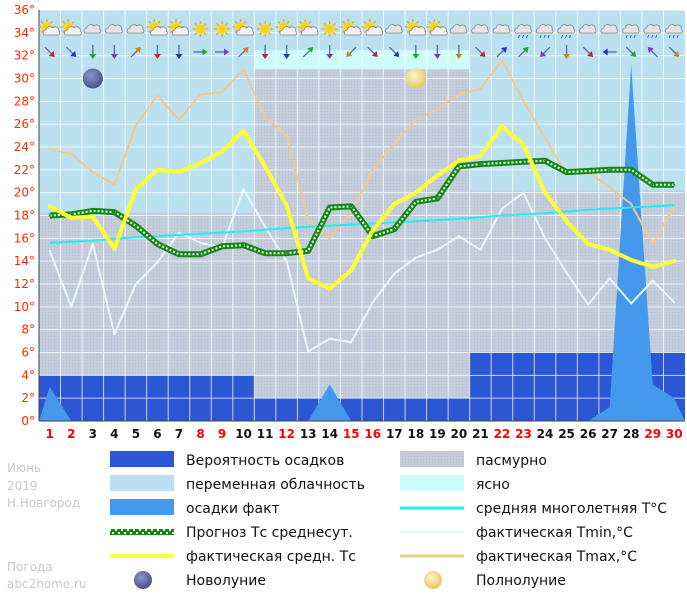 This screenshot has height=599, width=687. What do you see at coordinates (24, 193) in the screenshot?
I see `y-tick-label: 20°` at bounding box center [24, 193].